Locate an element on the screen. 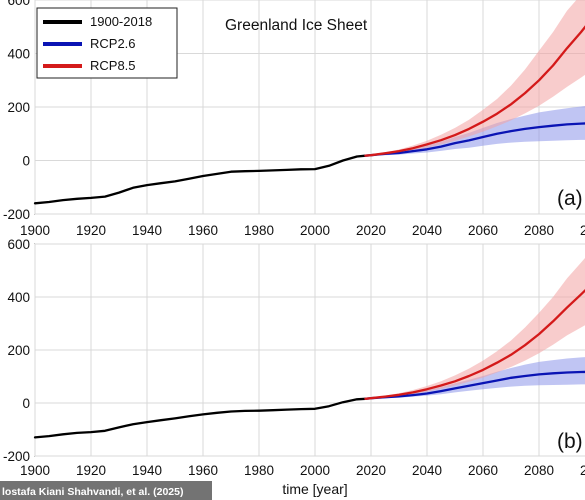 The height and width of the screenshot is (500, 585). panel-b-uncertainty-bands is located at coordinates (475, 328).